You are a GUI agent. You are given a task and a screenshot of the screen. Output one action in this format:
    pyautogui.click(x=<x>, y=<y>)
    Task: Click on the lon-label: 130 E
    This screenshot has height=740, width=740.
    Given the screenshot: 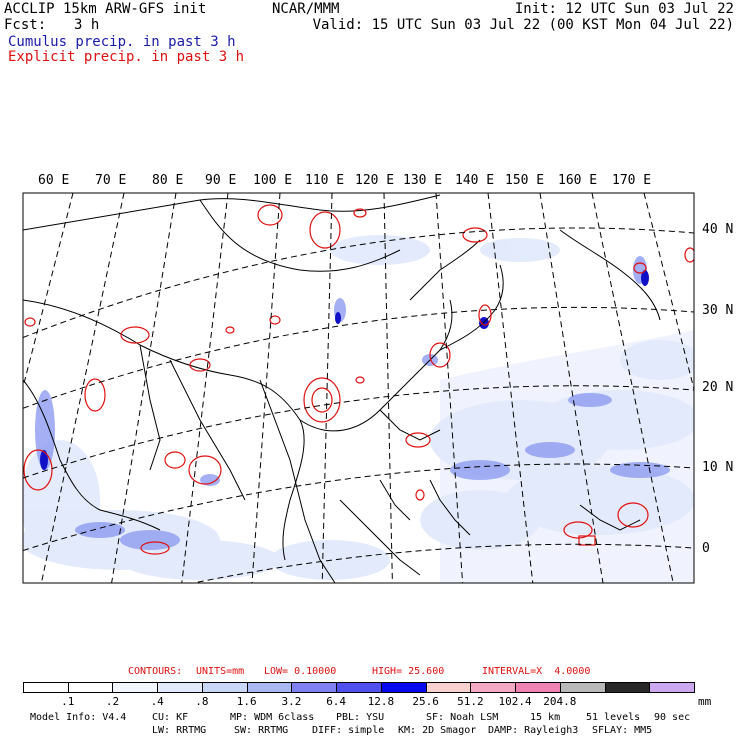 What is the action you would take?
    pyautogui.click(x=423, y=180)
    